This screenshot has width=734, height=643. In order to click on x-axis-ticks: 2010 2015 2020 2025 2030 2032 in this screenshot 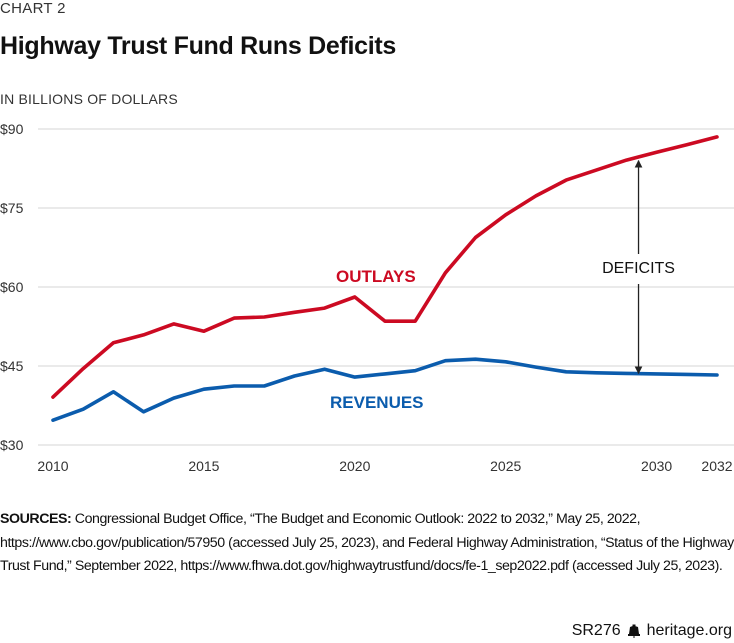, I will do `click(384, 466)`.